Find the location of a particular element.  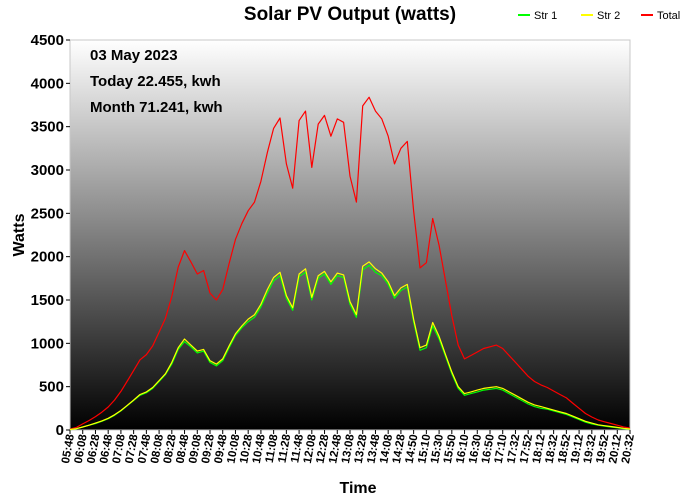

y-tick-label: 1500 is located at coordinates (47, 300).